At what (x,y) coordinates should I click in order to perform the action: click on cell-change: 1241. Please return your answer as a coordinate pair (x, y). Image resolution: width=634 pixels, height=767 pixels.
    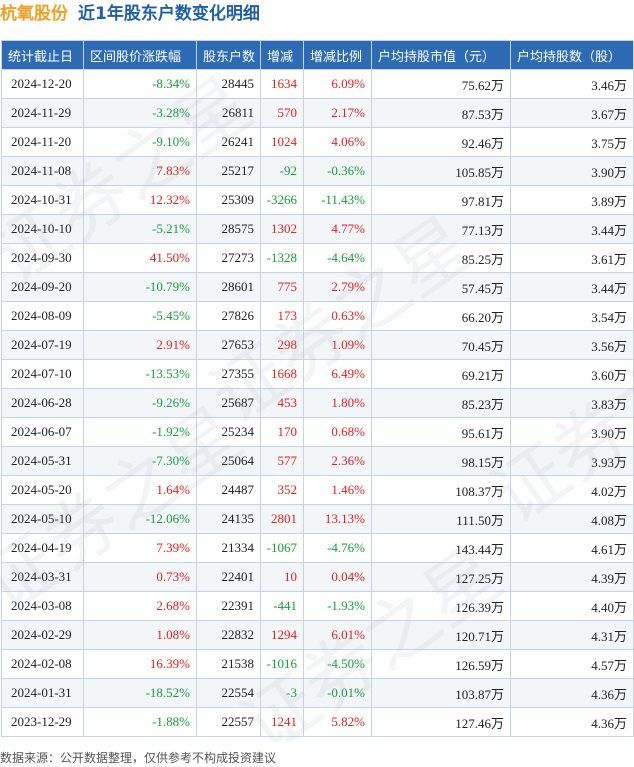
    Looking at the image, I should click on (282, 722).